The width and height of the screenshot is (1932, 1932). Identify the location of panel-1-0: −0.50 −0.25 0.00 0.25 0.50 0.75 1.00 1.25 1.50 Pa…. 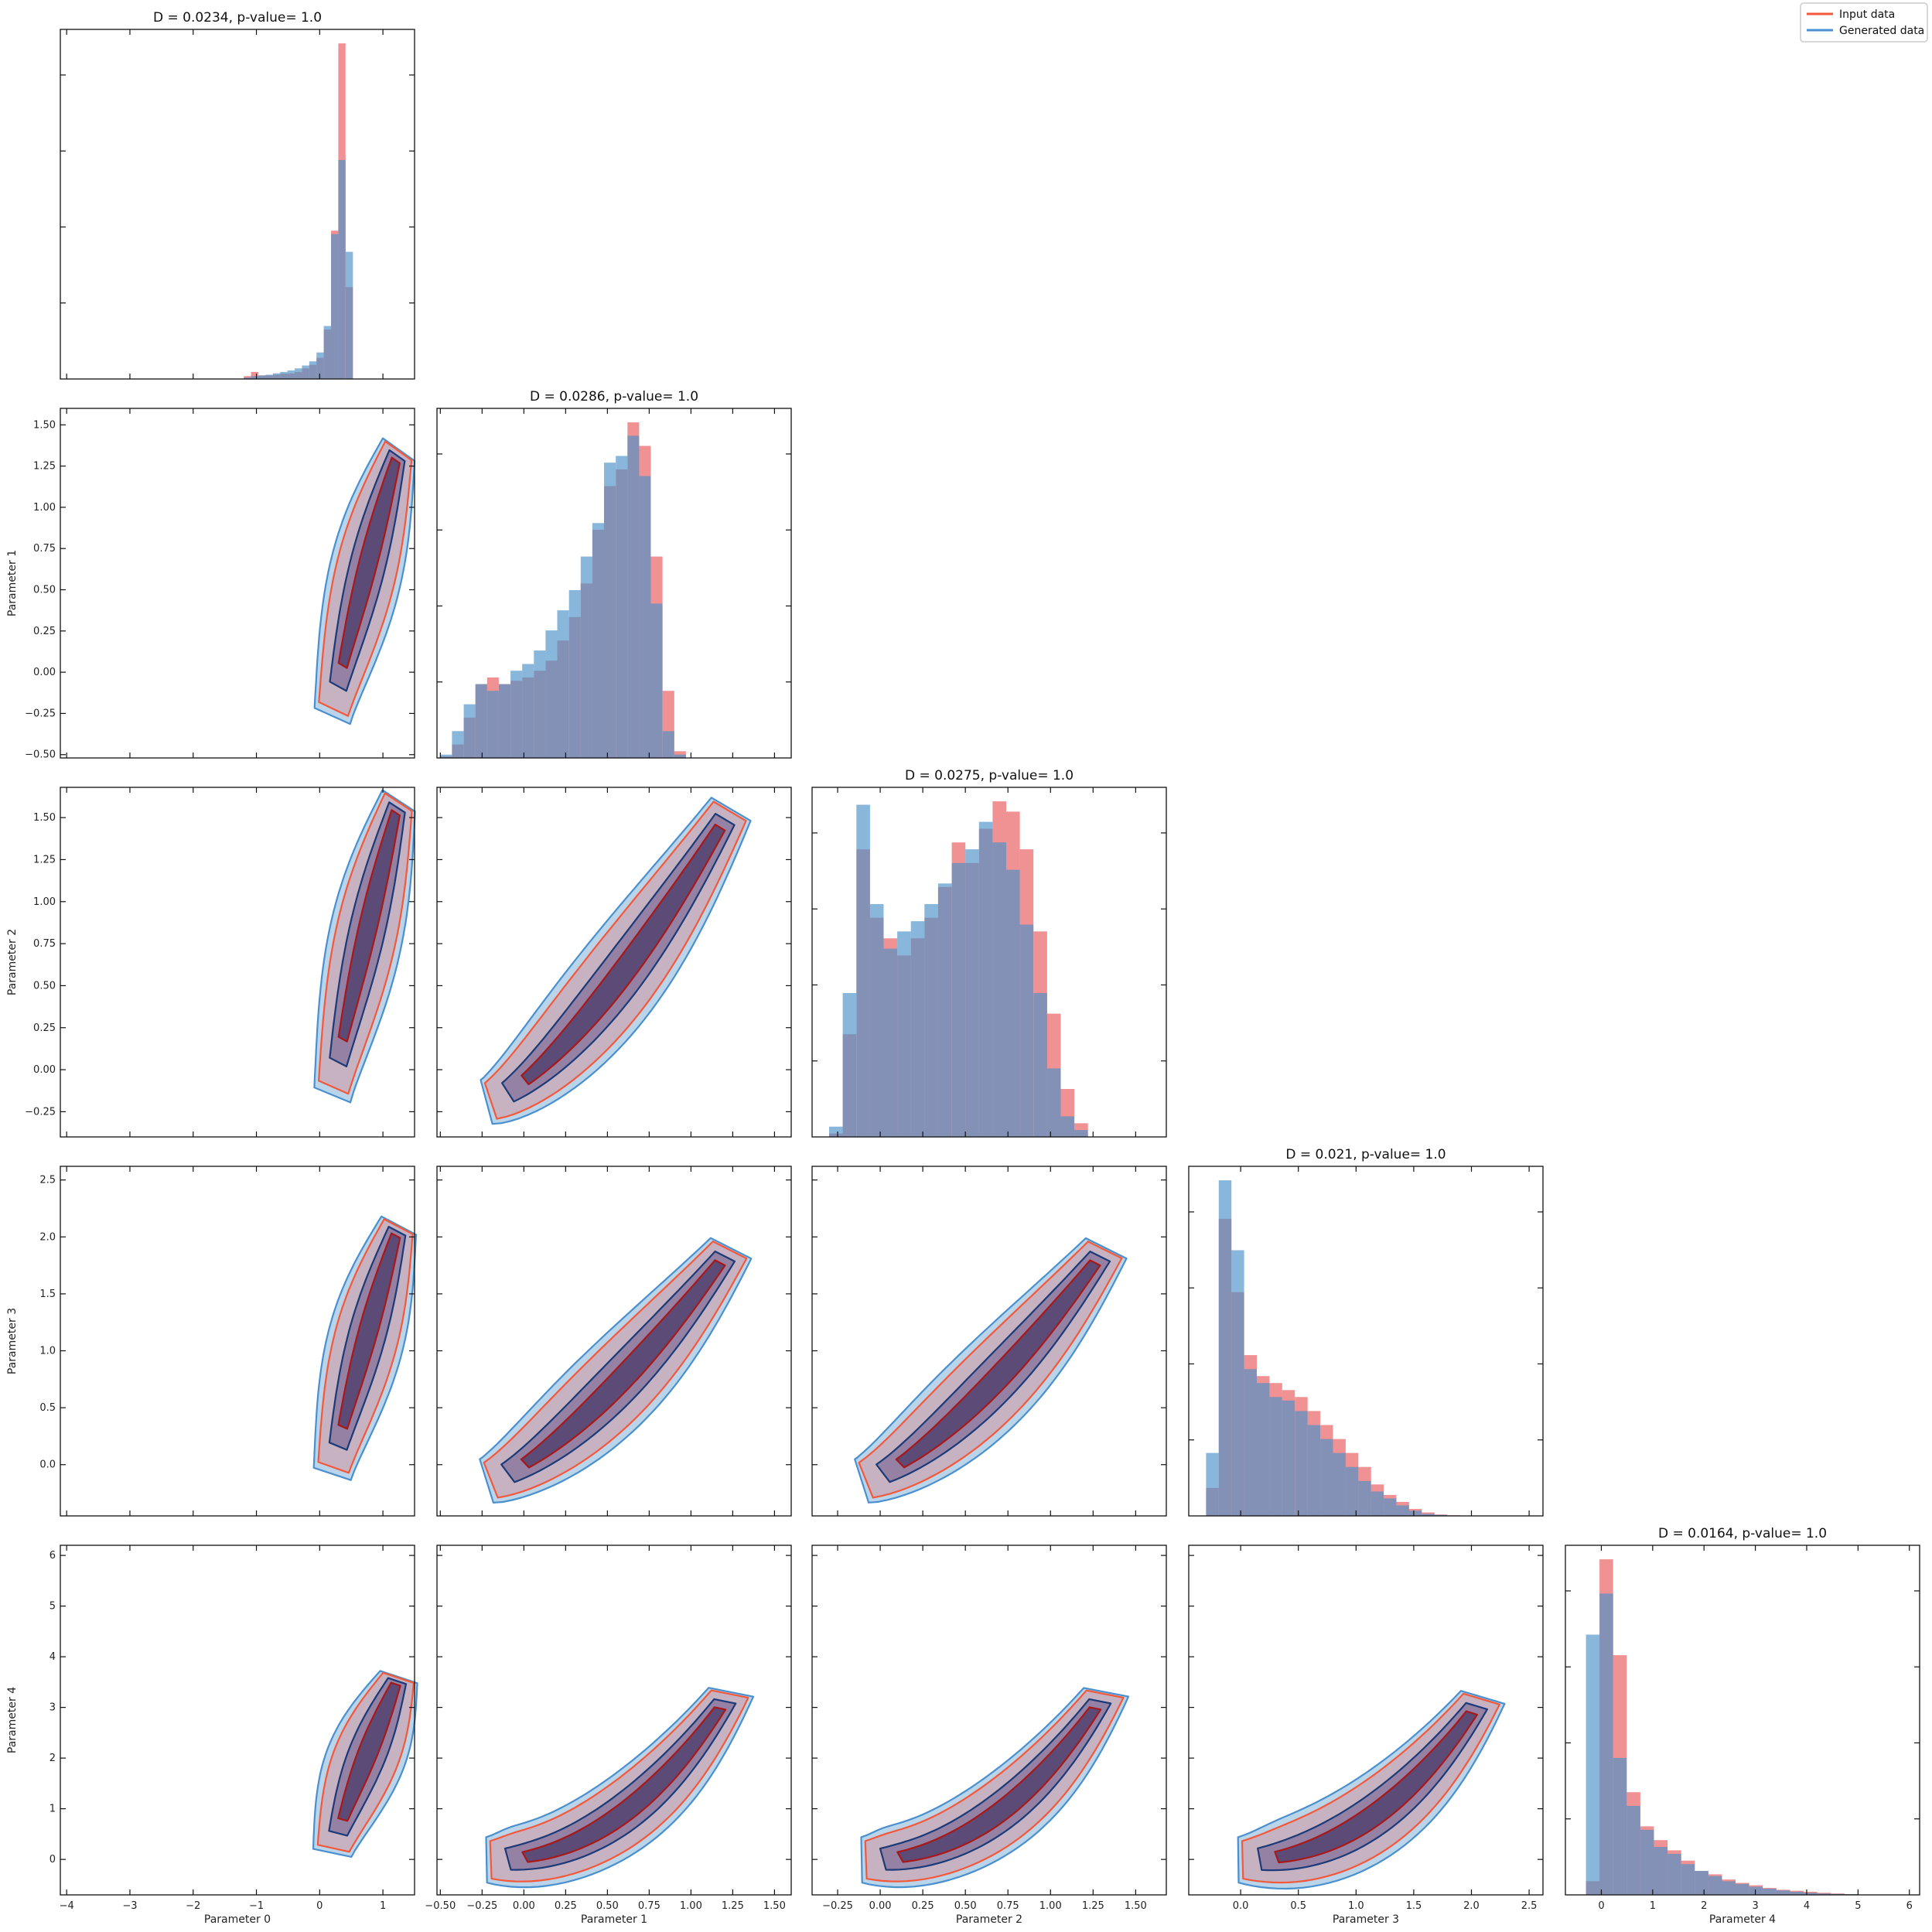
(211, 584).